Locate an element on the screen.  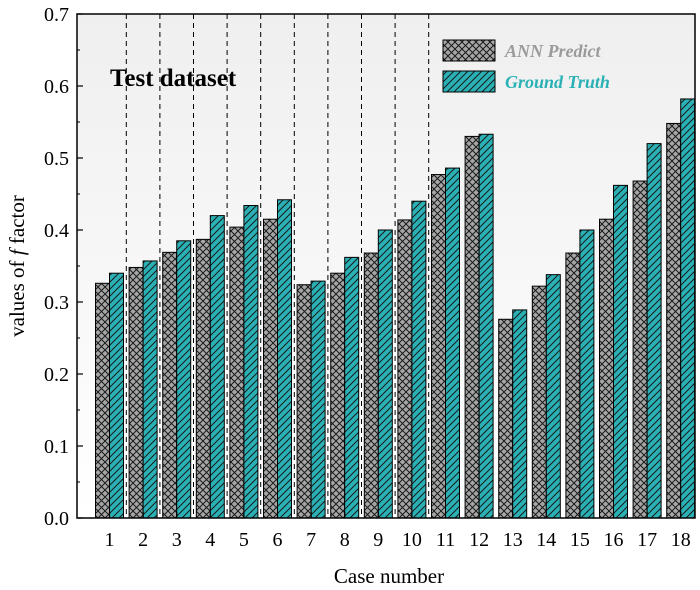
x-tick-label: 14 is located at coordinates (546, 540).